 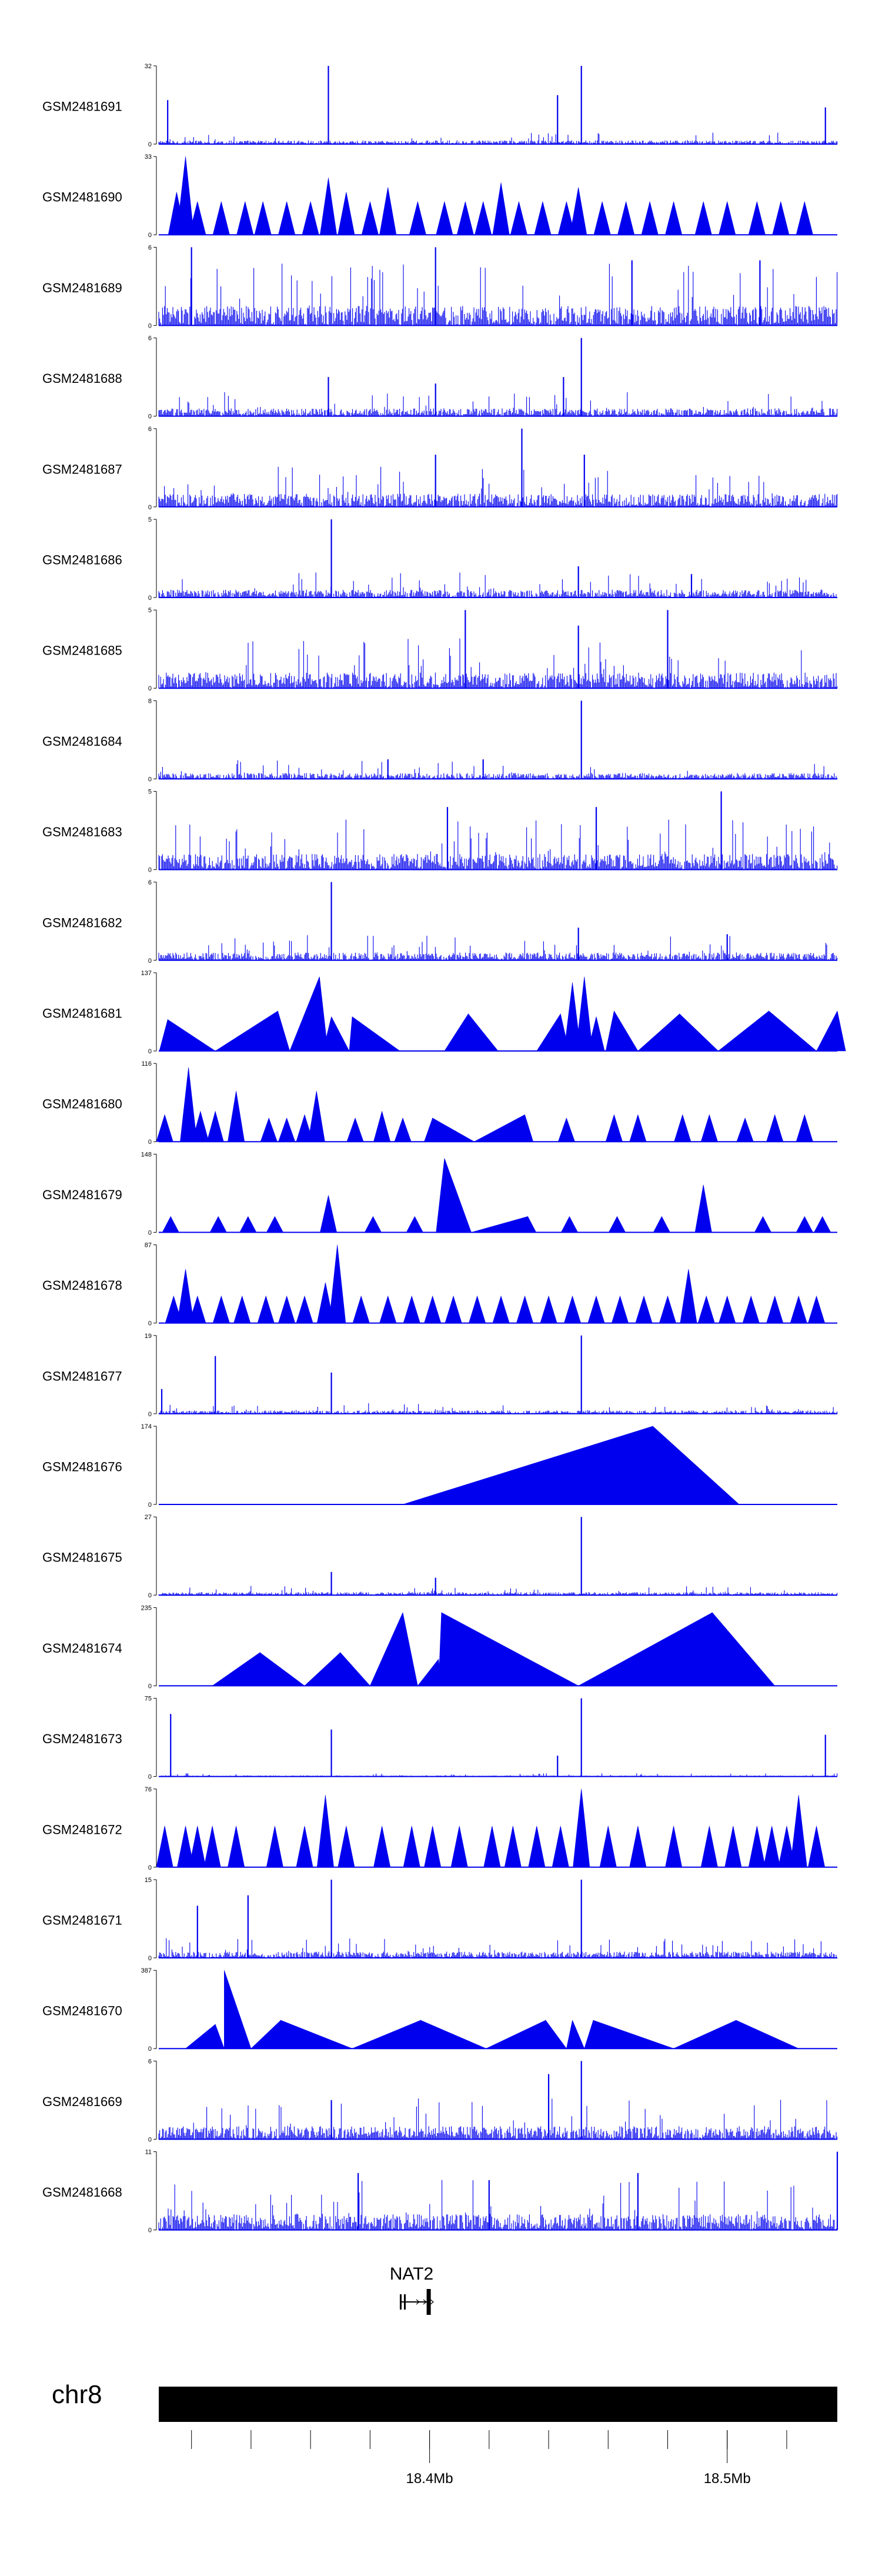 I want to click on ideogram-track: chr8 18.4Mb 18.5Mb, so click(x=444, y=2433).